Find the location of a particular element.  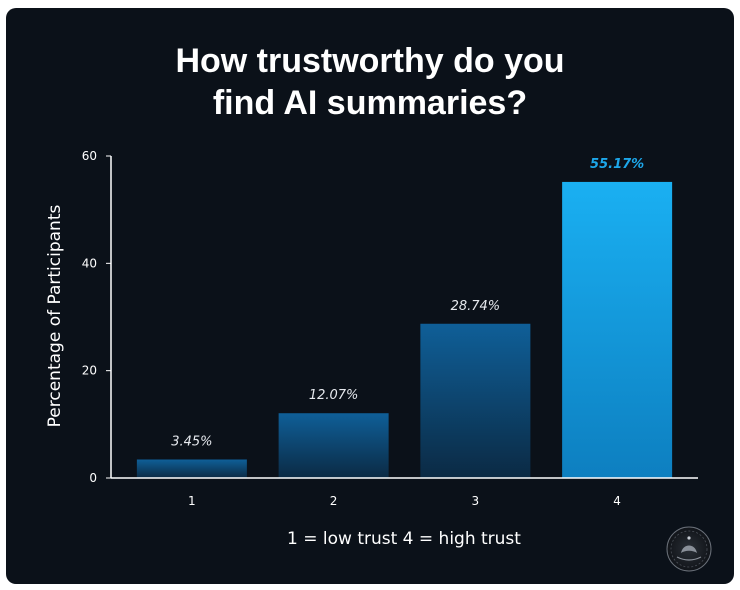

x-tick-label-4: 4 is located at coordinates (617, 501).